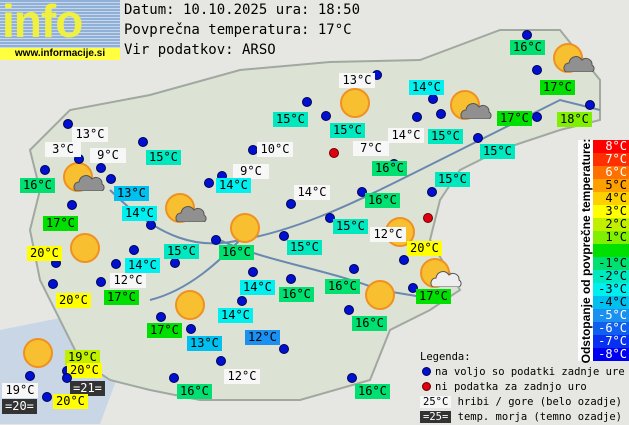  What do you see at coordinates (611, 354) in the screenshot?
I see `scale-step: -8°C` at bounding box center [611, 354].